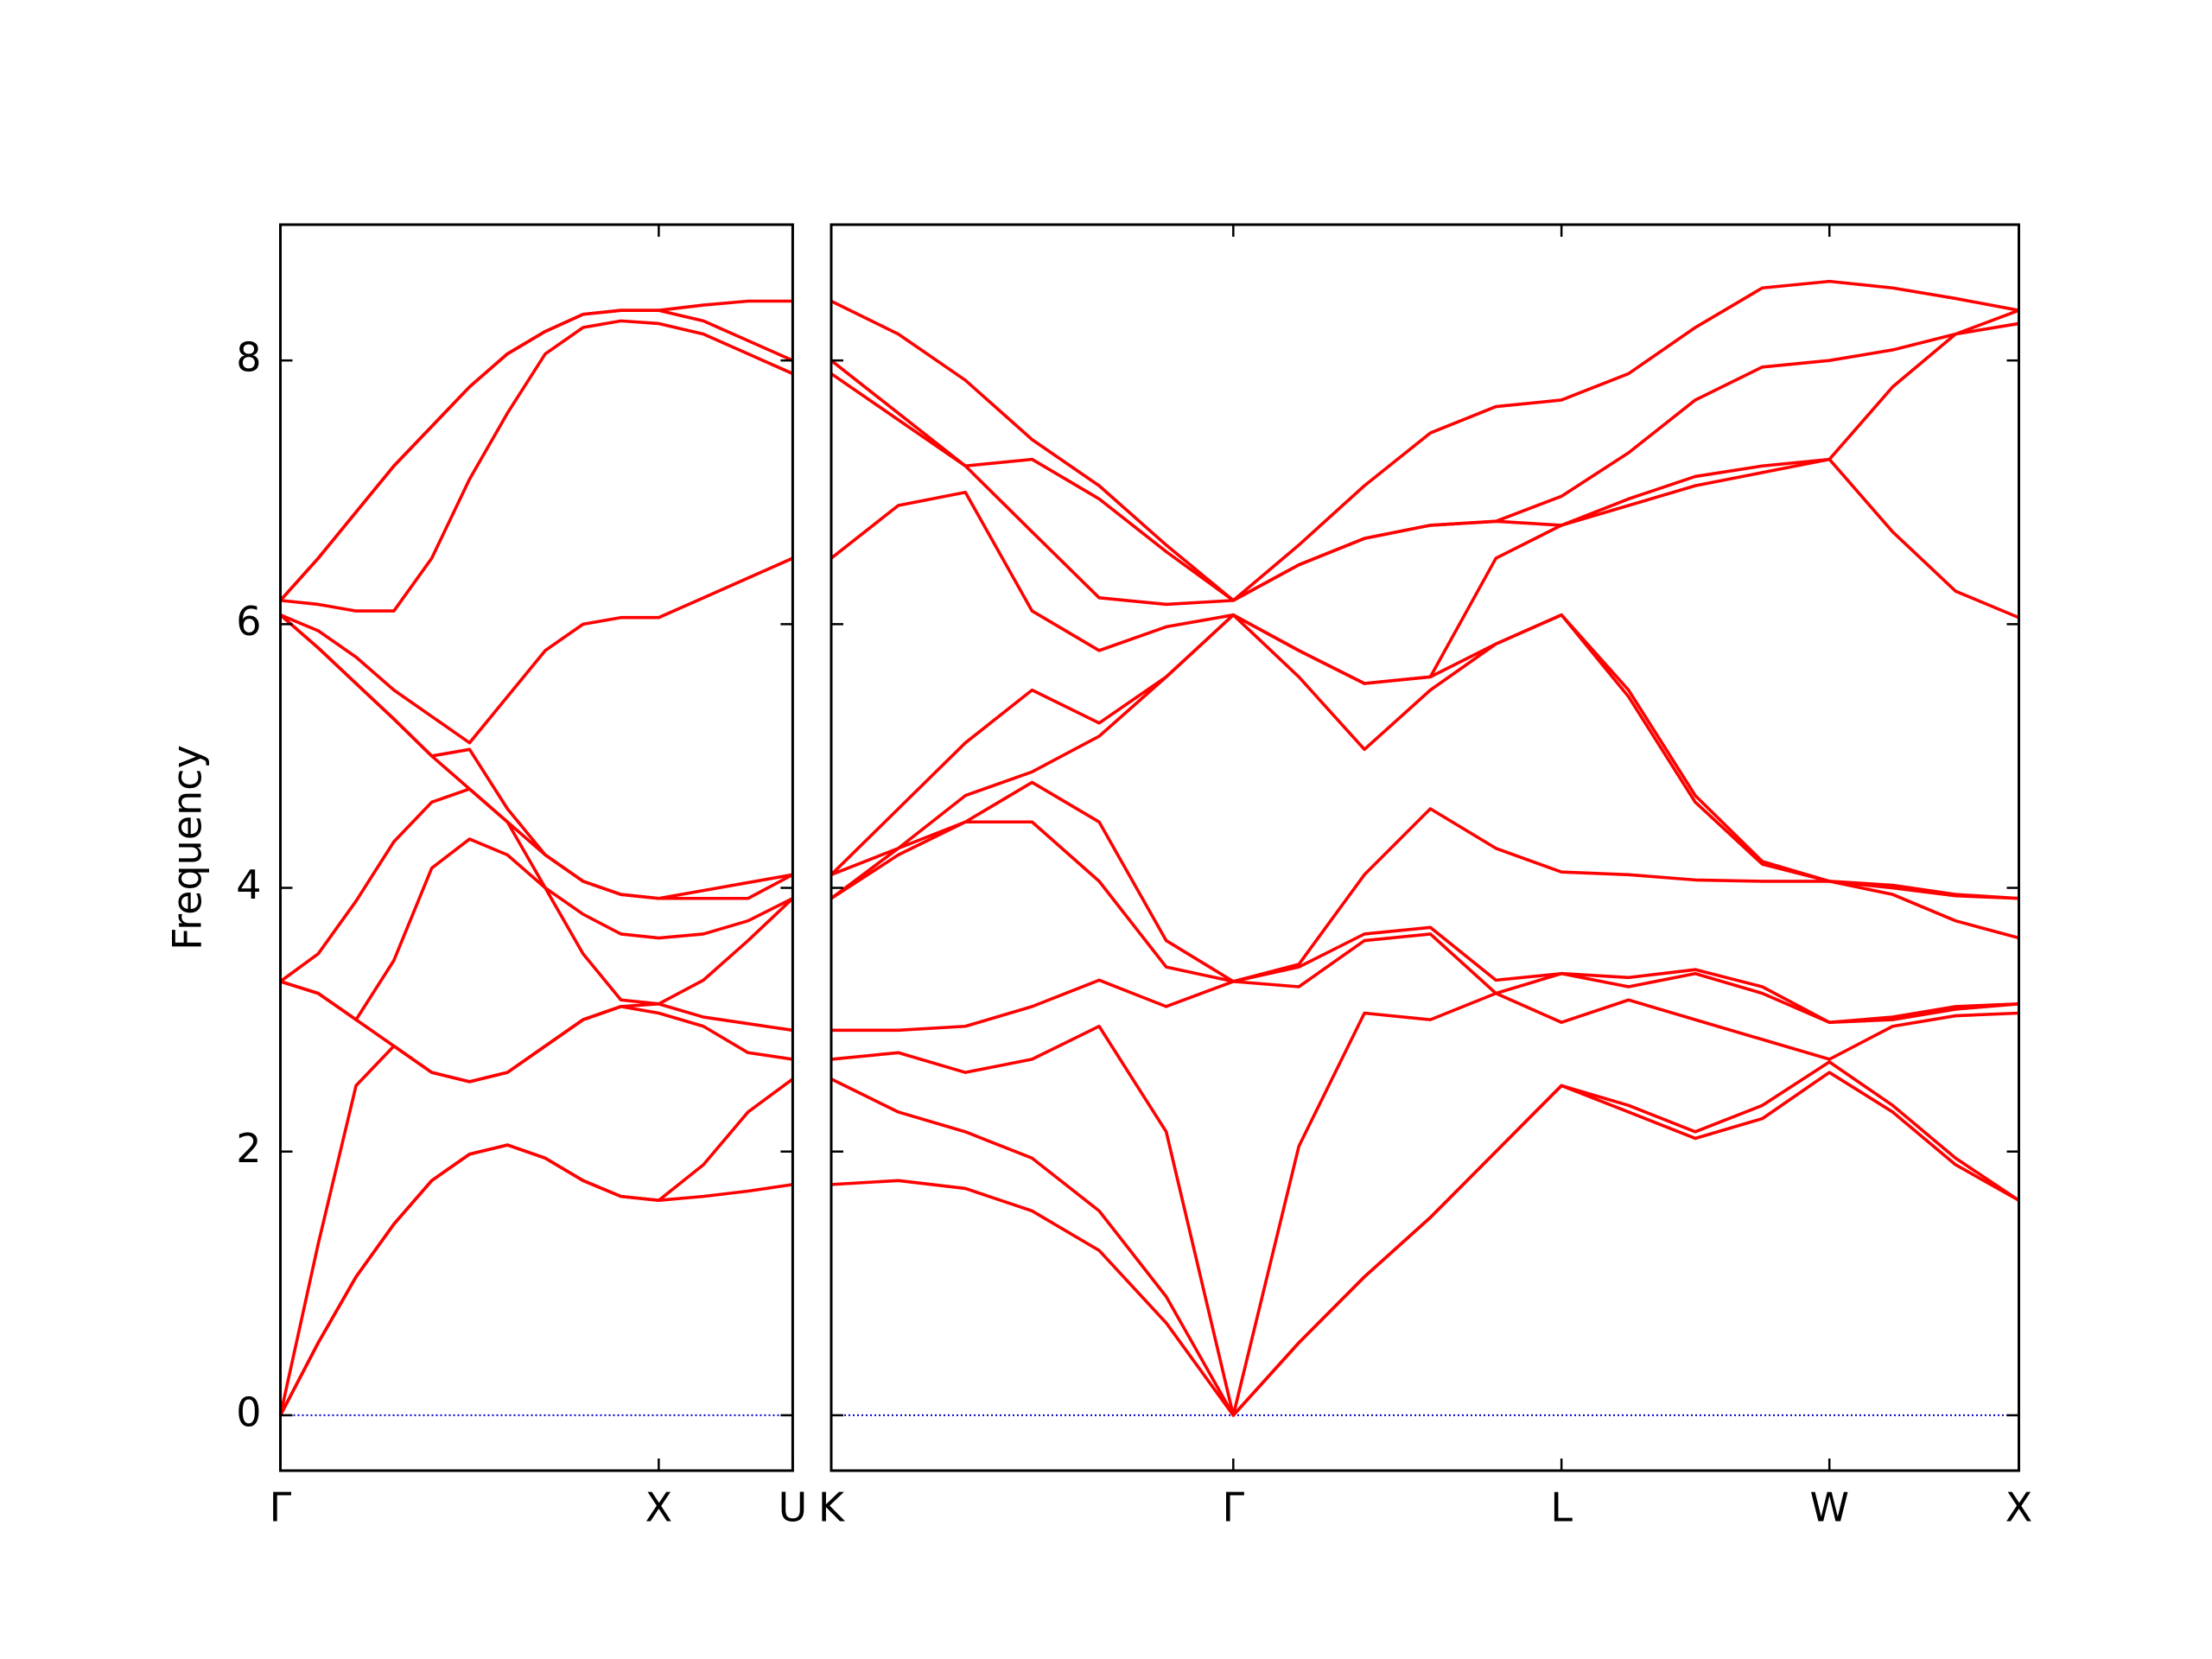 This screenshot has width=2212, height=1659. Describe the element at coordinates (248, 1148) in the screenshot. I see `y-tick-label: 2` at that location.